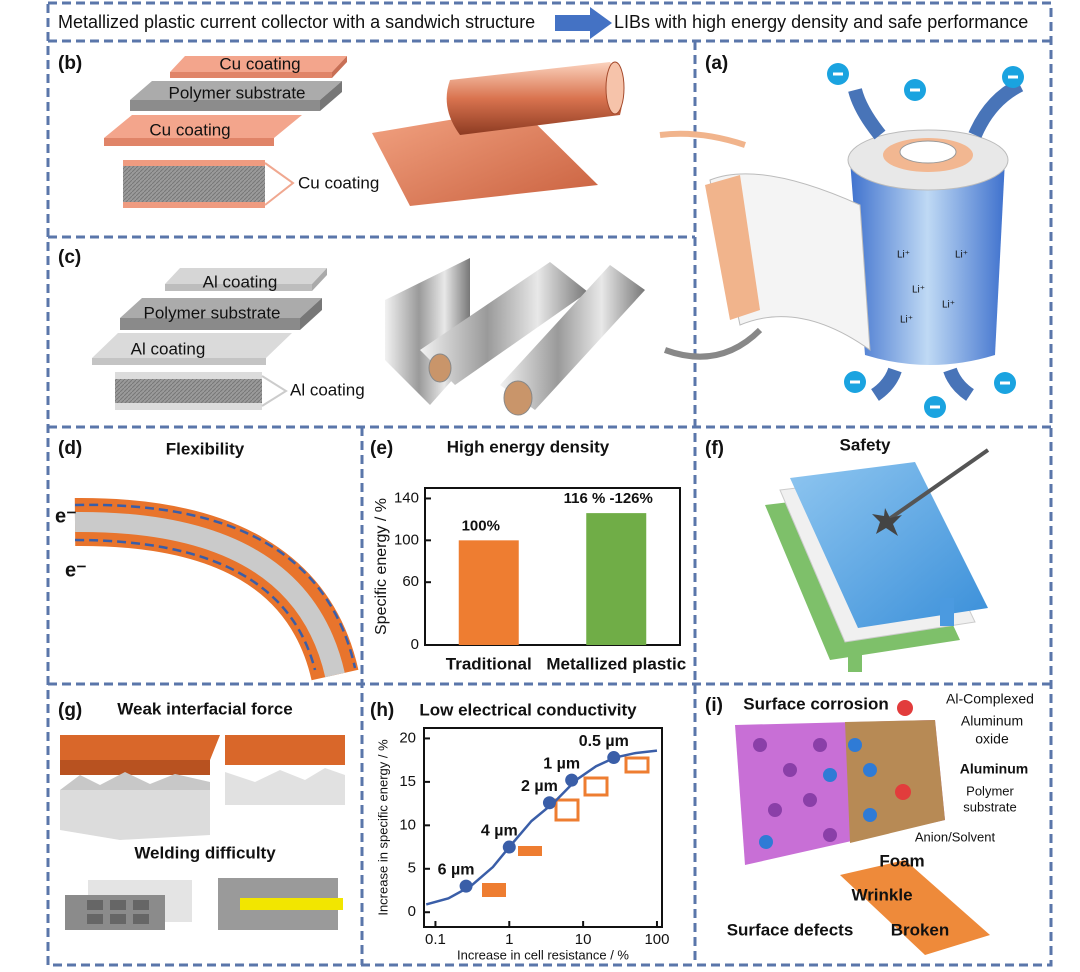 The height and width of the screenshot is (972, 1080). Describe the element at coordinates (955, 836) in the screenshot. I see `annotation: Anion/Solvent` at that location.